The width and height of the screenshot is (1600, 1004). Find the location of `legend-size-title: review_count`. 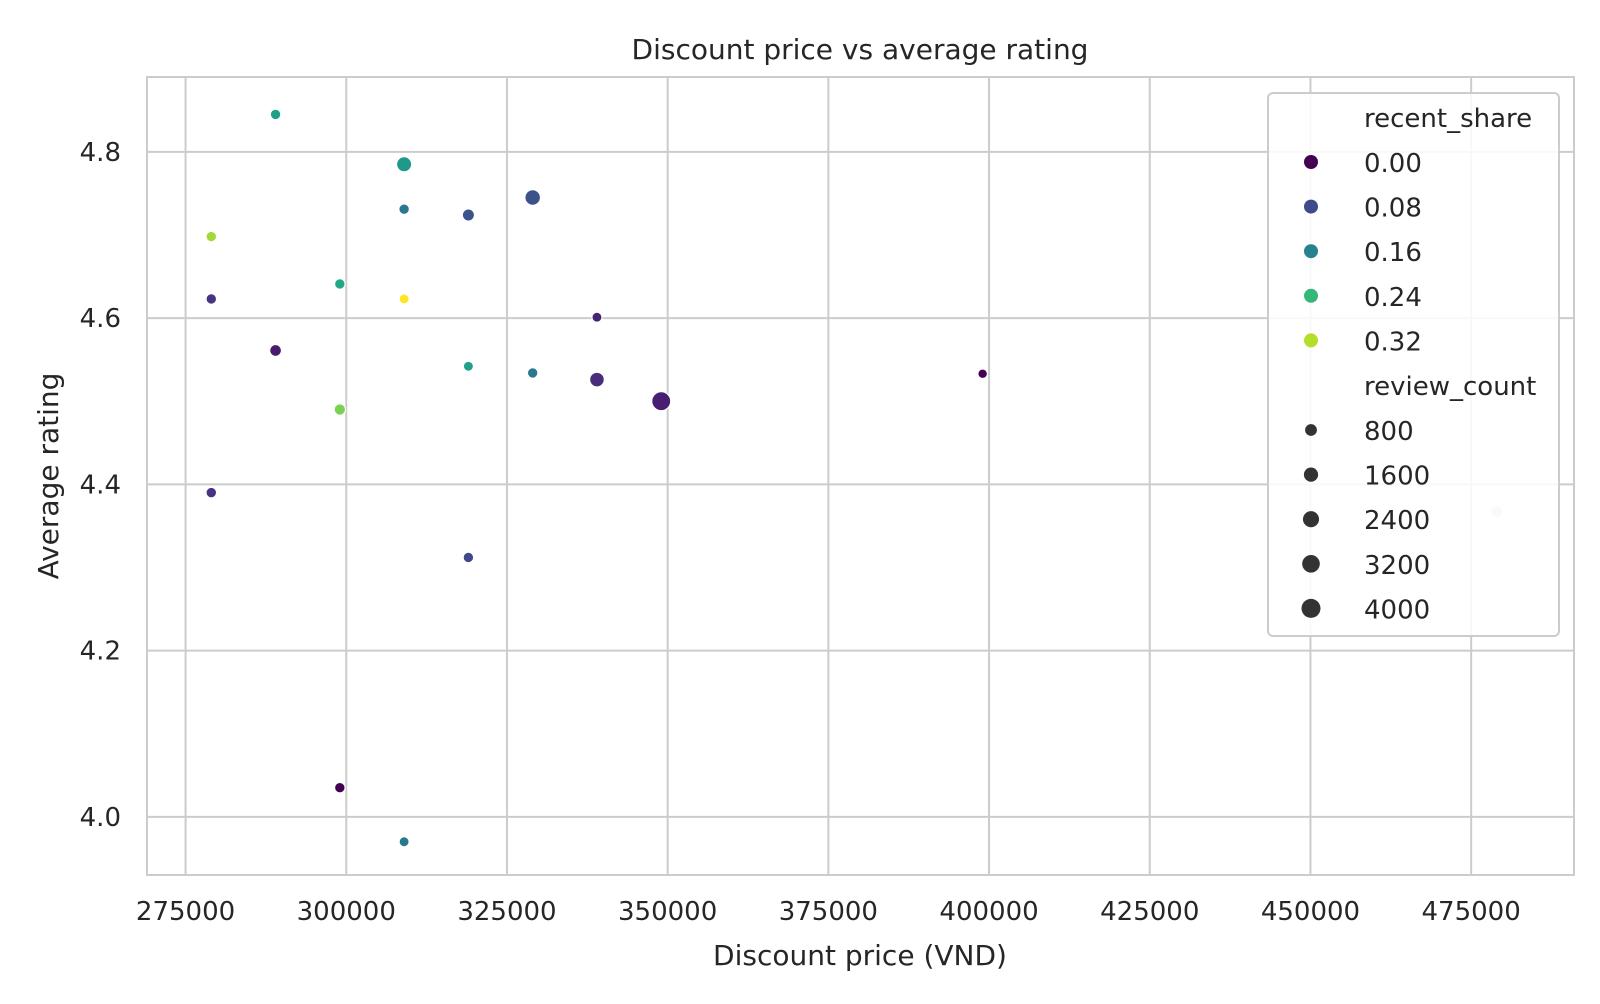

legend-size-title: review_count is located at coordinates (1450, 387).